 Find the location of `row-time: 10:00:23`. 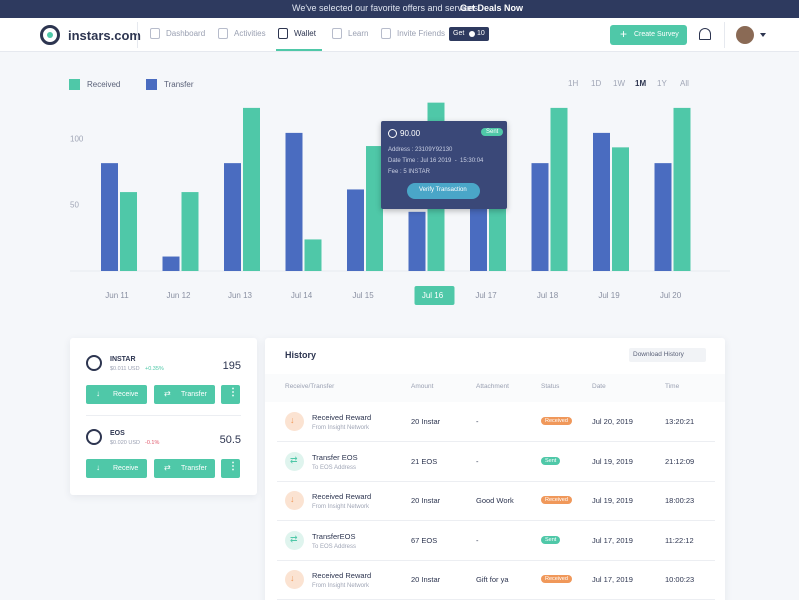

row-time: 10:00:23 is located at coordinates (680, 579).